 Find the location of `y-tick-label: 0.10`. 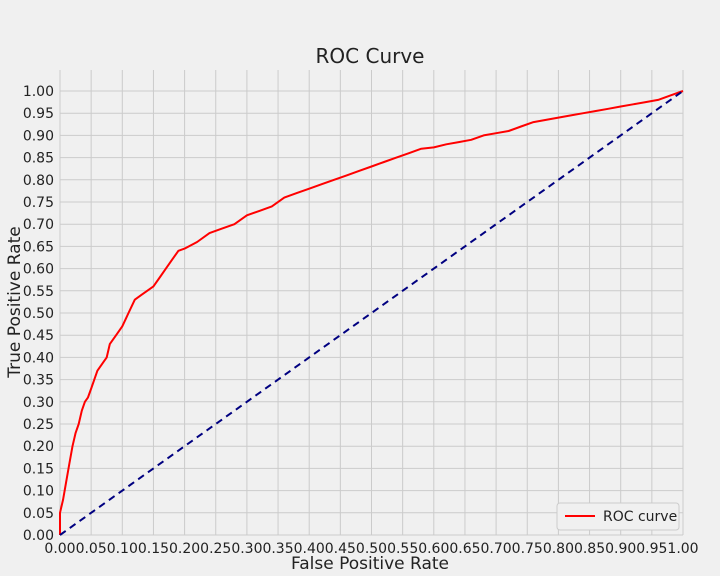

y-tick-label: 0.10 is located at coordinates (38, 492).